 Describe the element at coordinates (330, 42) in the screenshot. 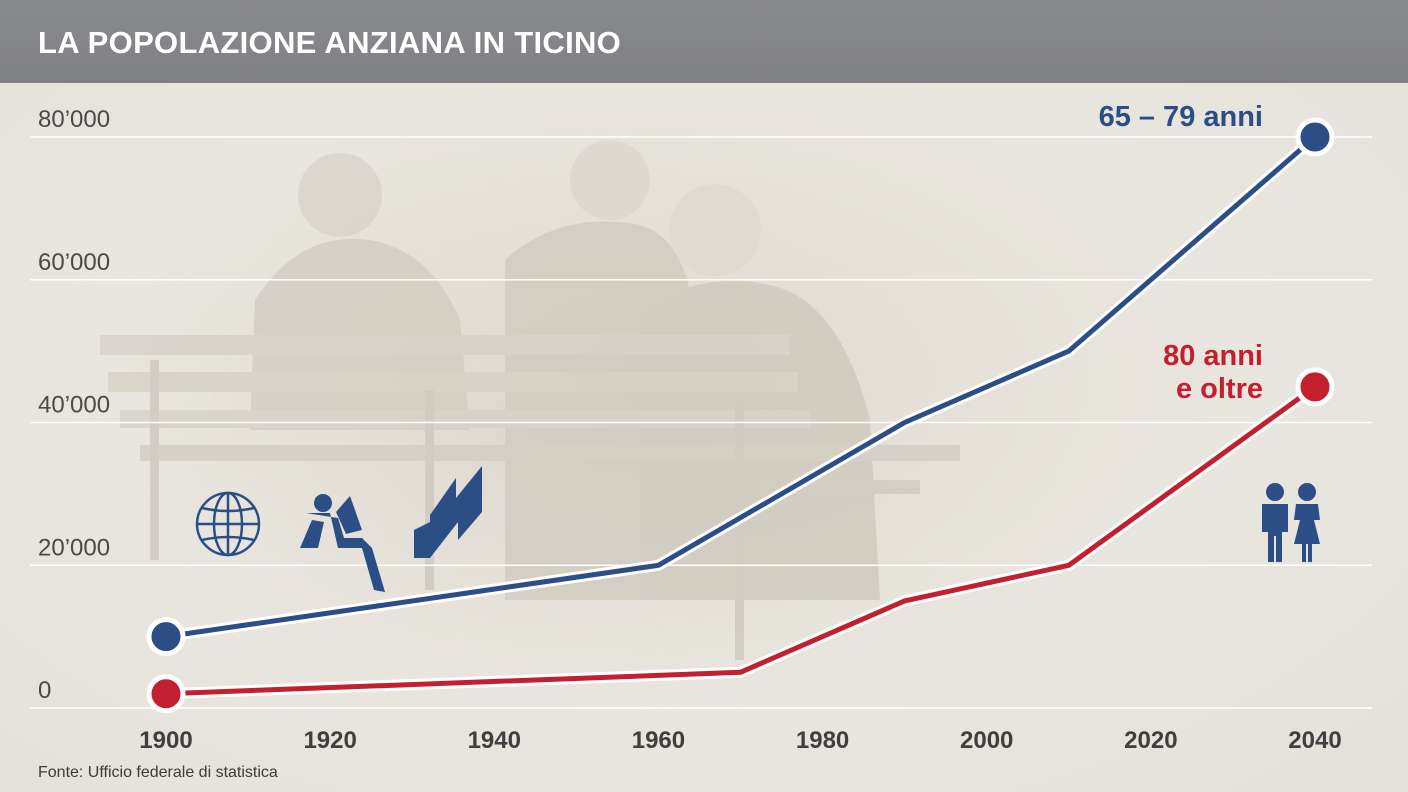

I see `page-title: LA POPOLAZIONE ANZIANA IN TICINO` at that location.